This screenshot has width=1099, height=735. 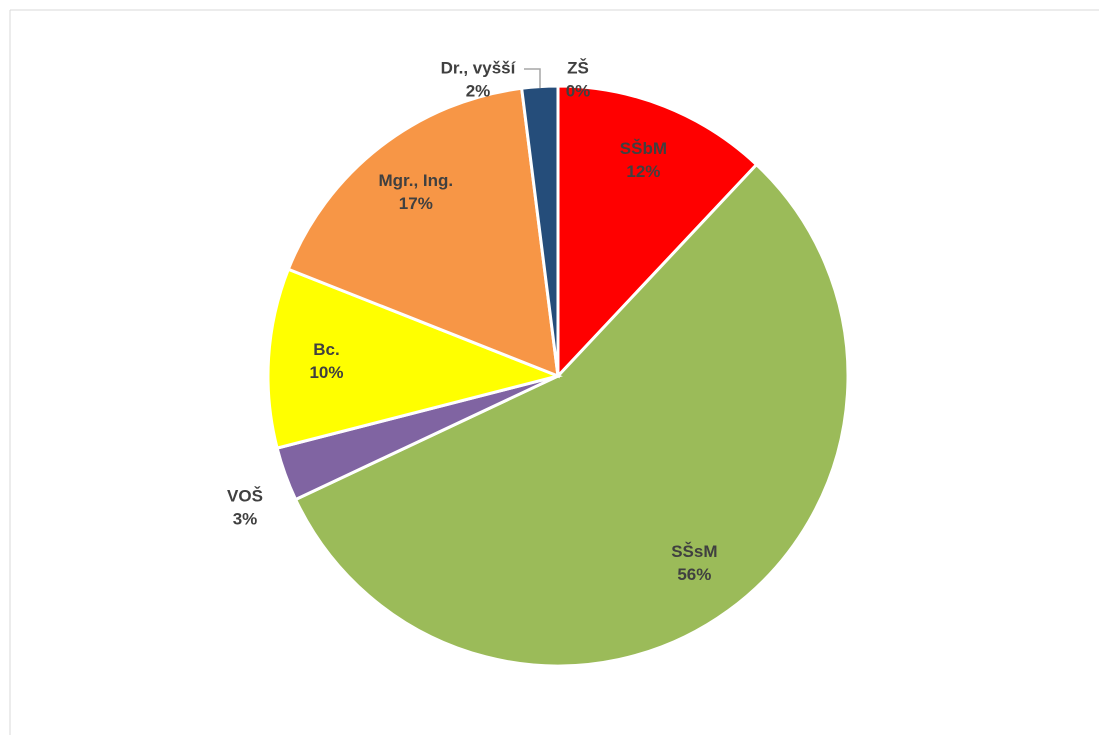 What do you see at coordinates (245, 518) in the screenshot?
I see `slice-value-label: 3%` at bounding box center [245, 518].